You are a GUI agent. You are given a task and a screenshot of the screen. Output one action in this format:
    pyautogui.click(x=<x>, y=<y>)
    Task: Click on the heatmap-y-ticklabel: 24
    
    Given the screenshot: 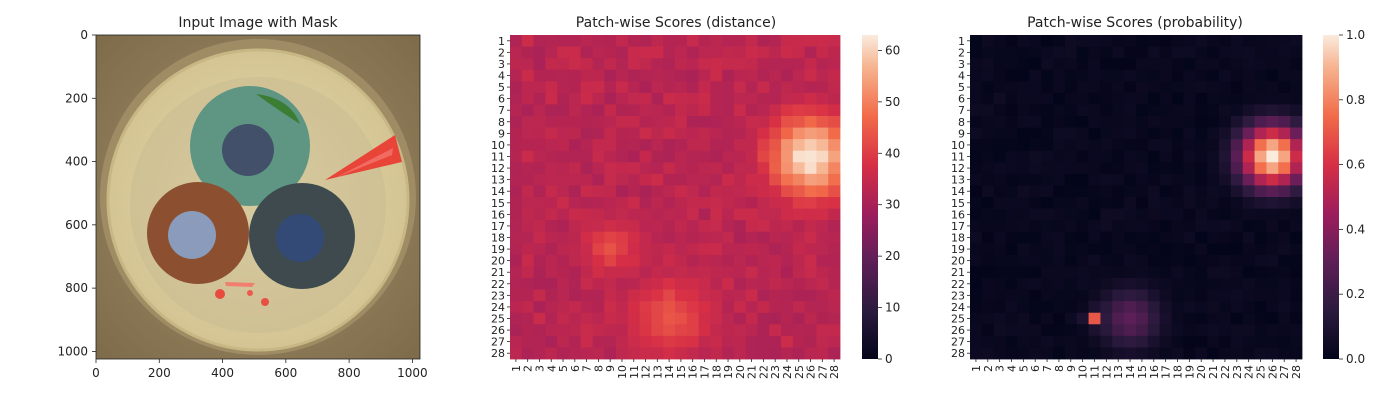 What is the action you would take?
    pyautogui.click(x=958, y=307)
    